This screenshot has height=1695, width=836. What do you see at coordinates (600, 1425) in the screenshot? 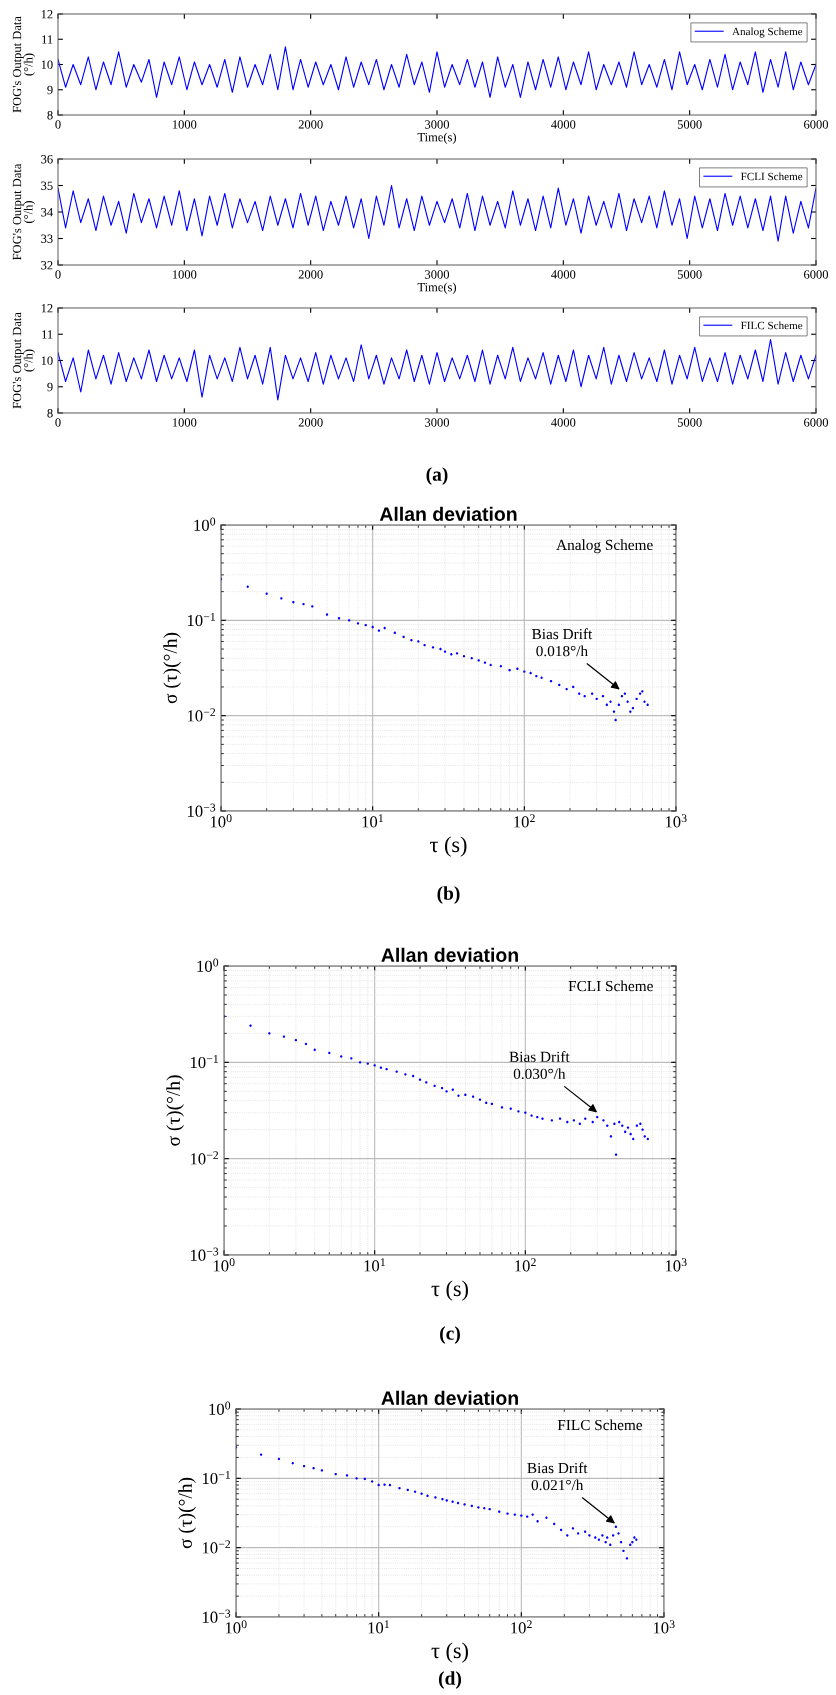
I see `annotation: FILC Scheme` at bounding box center [600, 1425].